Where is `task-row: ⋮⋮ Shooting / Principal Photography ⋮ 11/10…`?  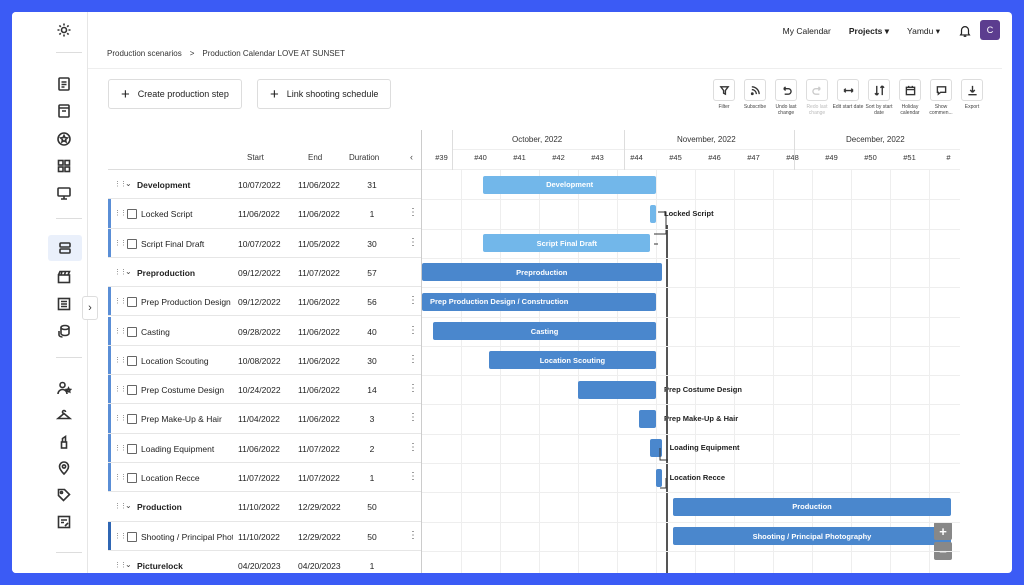
task-row: ⋮⋮ Shooting / Principal Photography ⋮ 11/10… is located at coordinates (264, 536).